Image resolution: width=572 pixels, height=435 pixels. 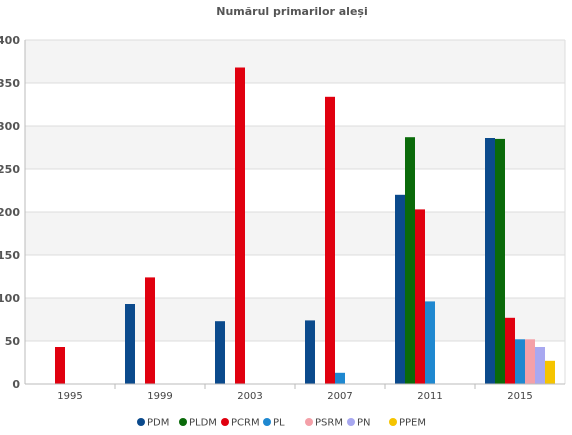 I want to click on legend-label: PLDM, so click(x=203, y=423).